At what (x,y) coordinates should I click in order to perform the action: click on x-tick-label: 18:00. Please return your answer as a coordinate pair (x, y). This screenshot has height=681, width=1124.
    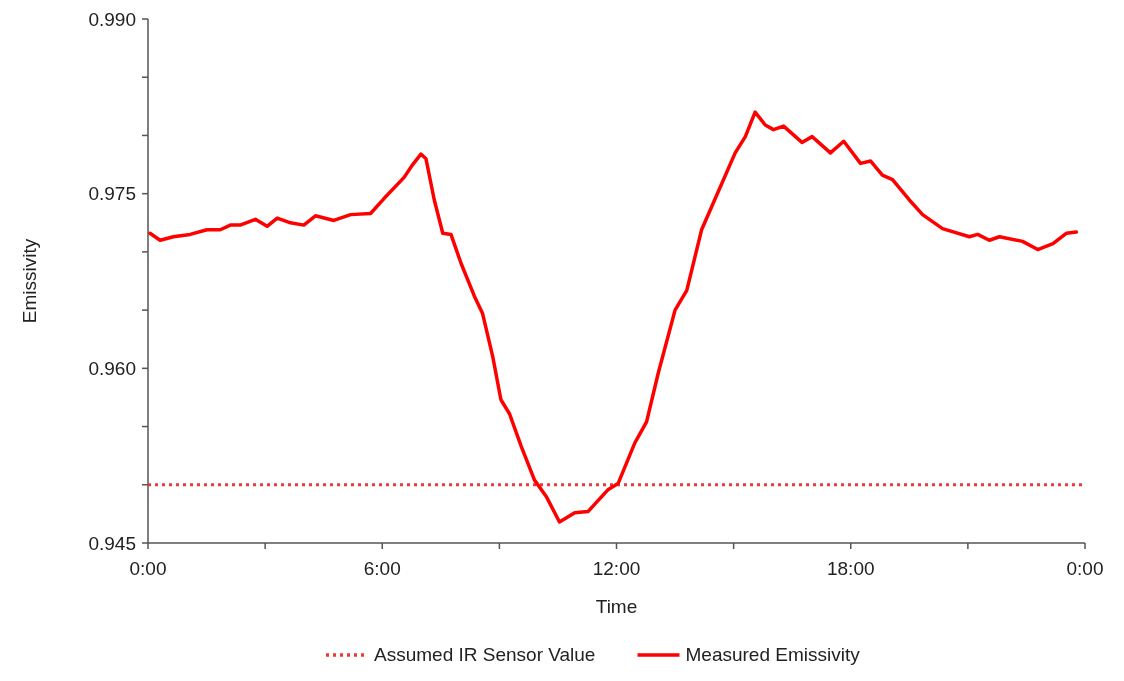
    Looking at the image, I should click on (850, 568).